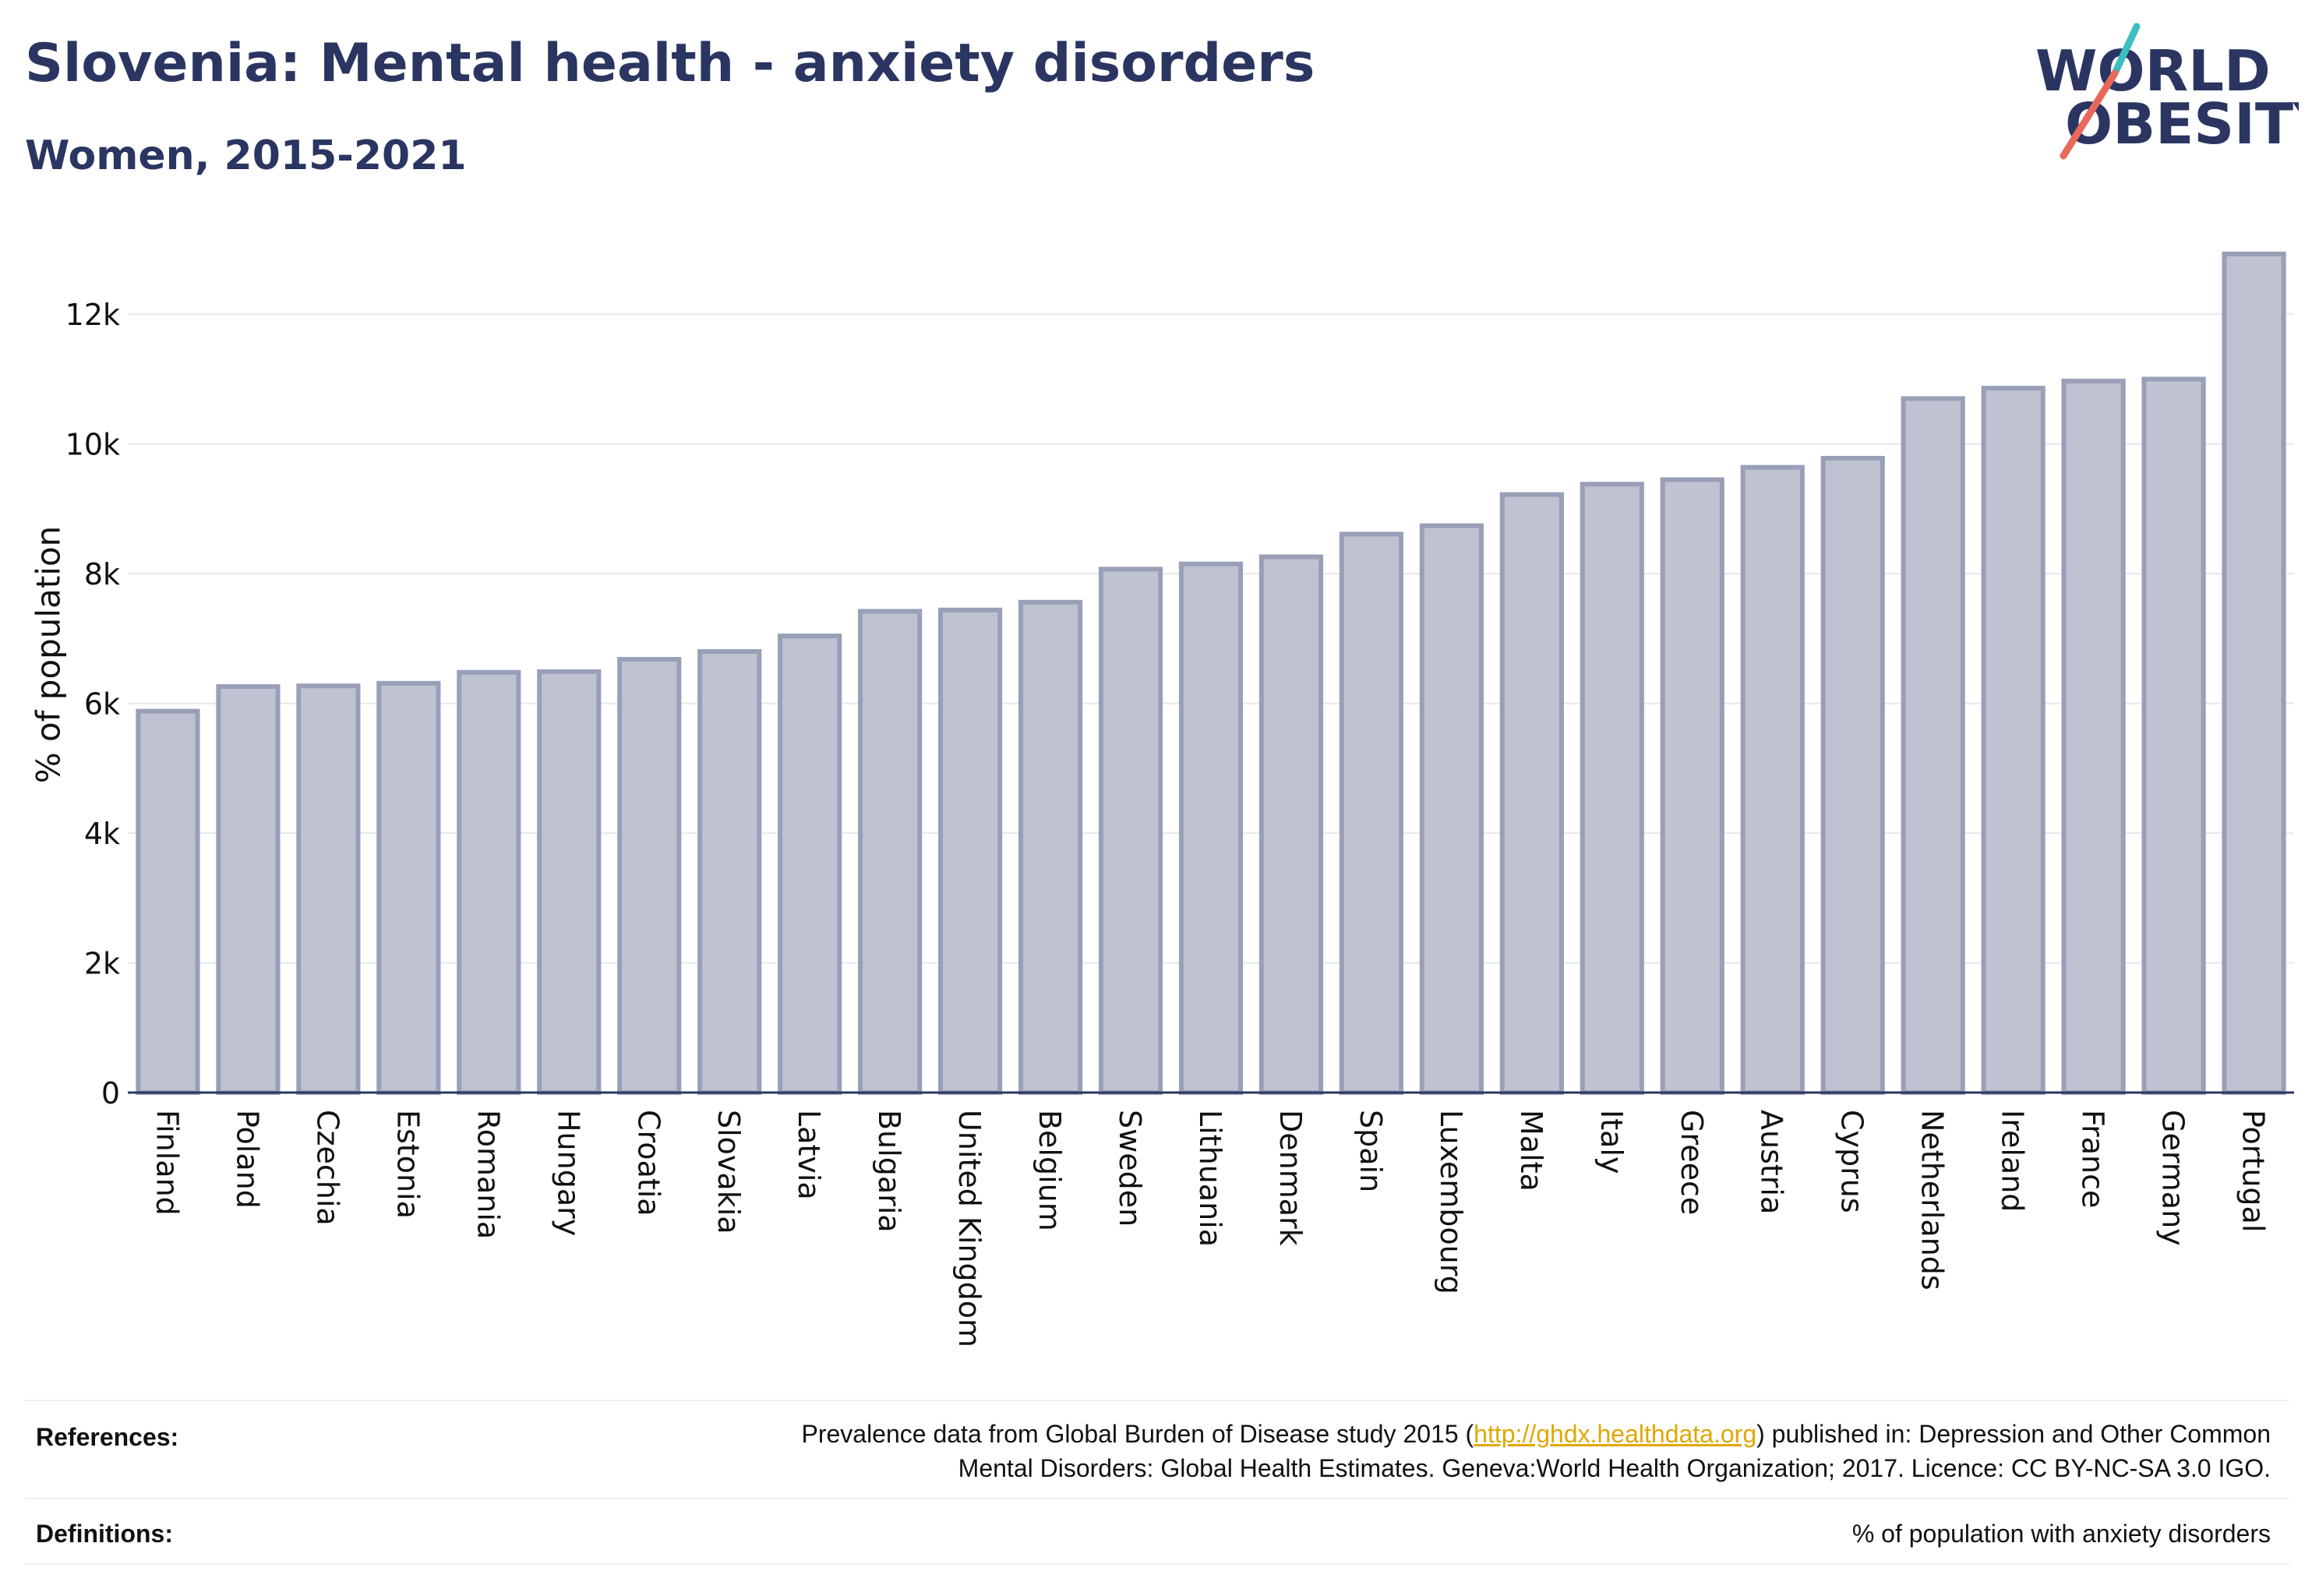 The image size is (2305, 1596). What do you see at coordinates (648, 1163) in the screenshot?
I see `x-tick-label: Croatia` at bounding box center [648, 1163].